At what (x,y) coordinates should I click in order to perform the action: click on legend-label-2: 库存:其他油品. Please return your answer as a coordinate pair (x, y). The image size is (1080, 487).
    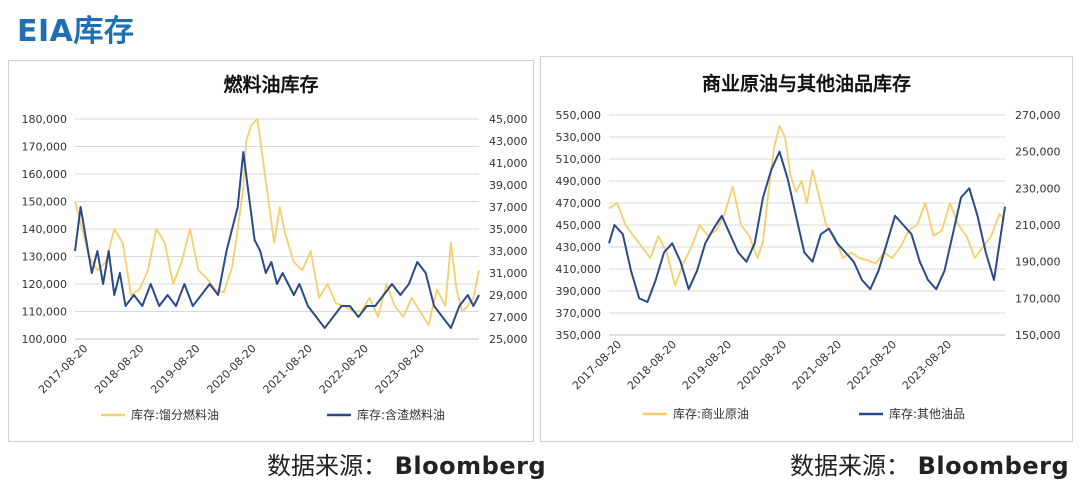
    Looking at the image, I should click on (927, 413).